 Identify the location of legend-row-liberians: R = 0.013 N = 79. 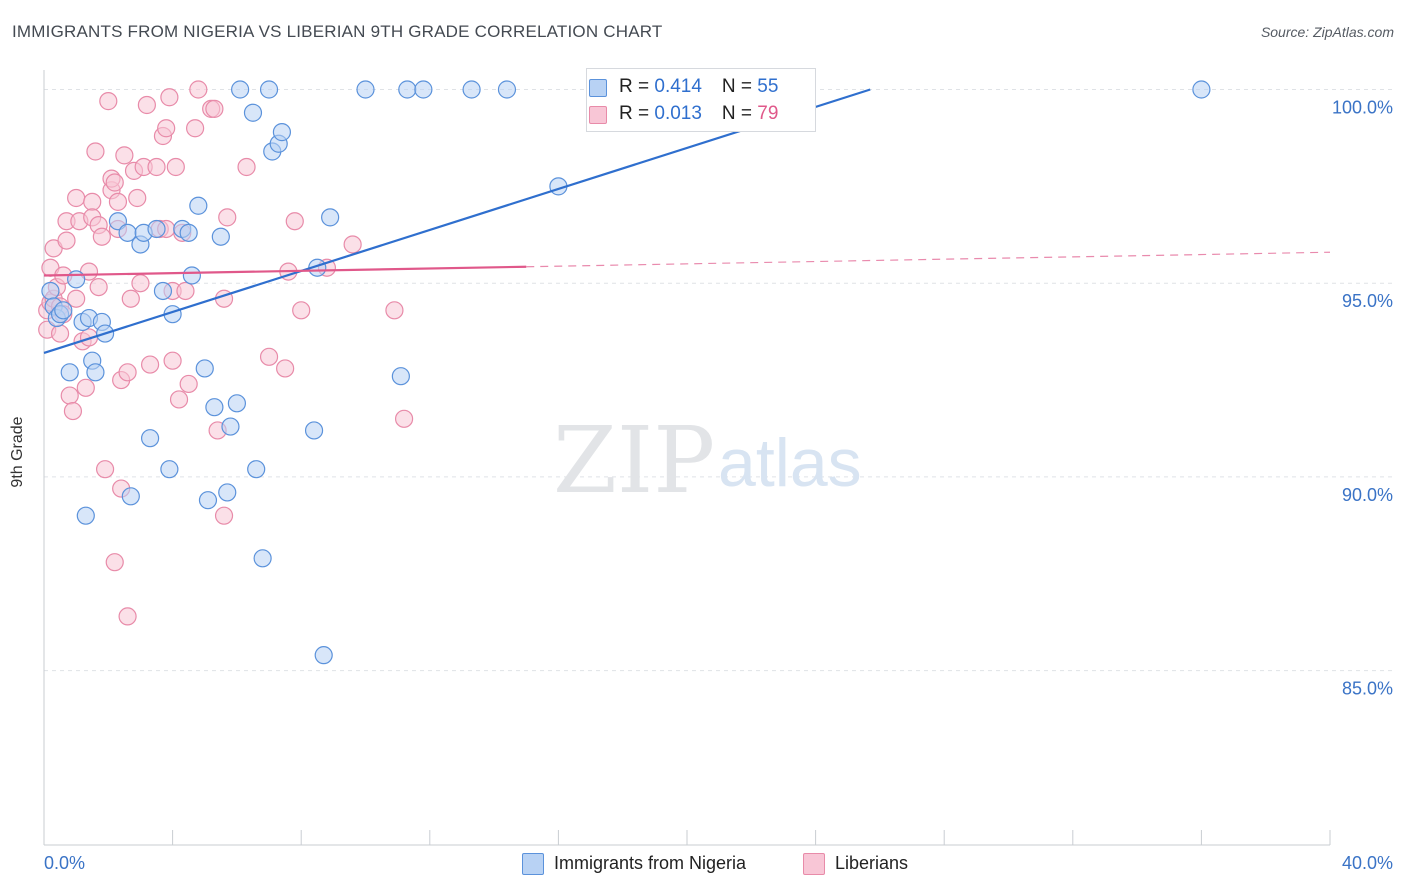
(701, 114).